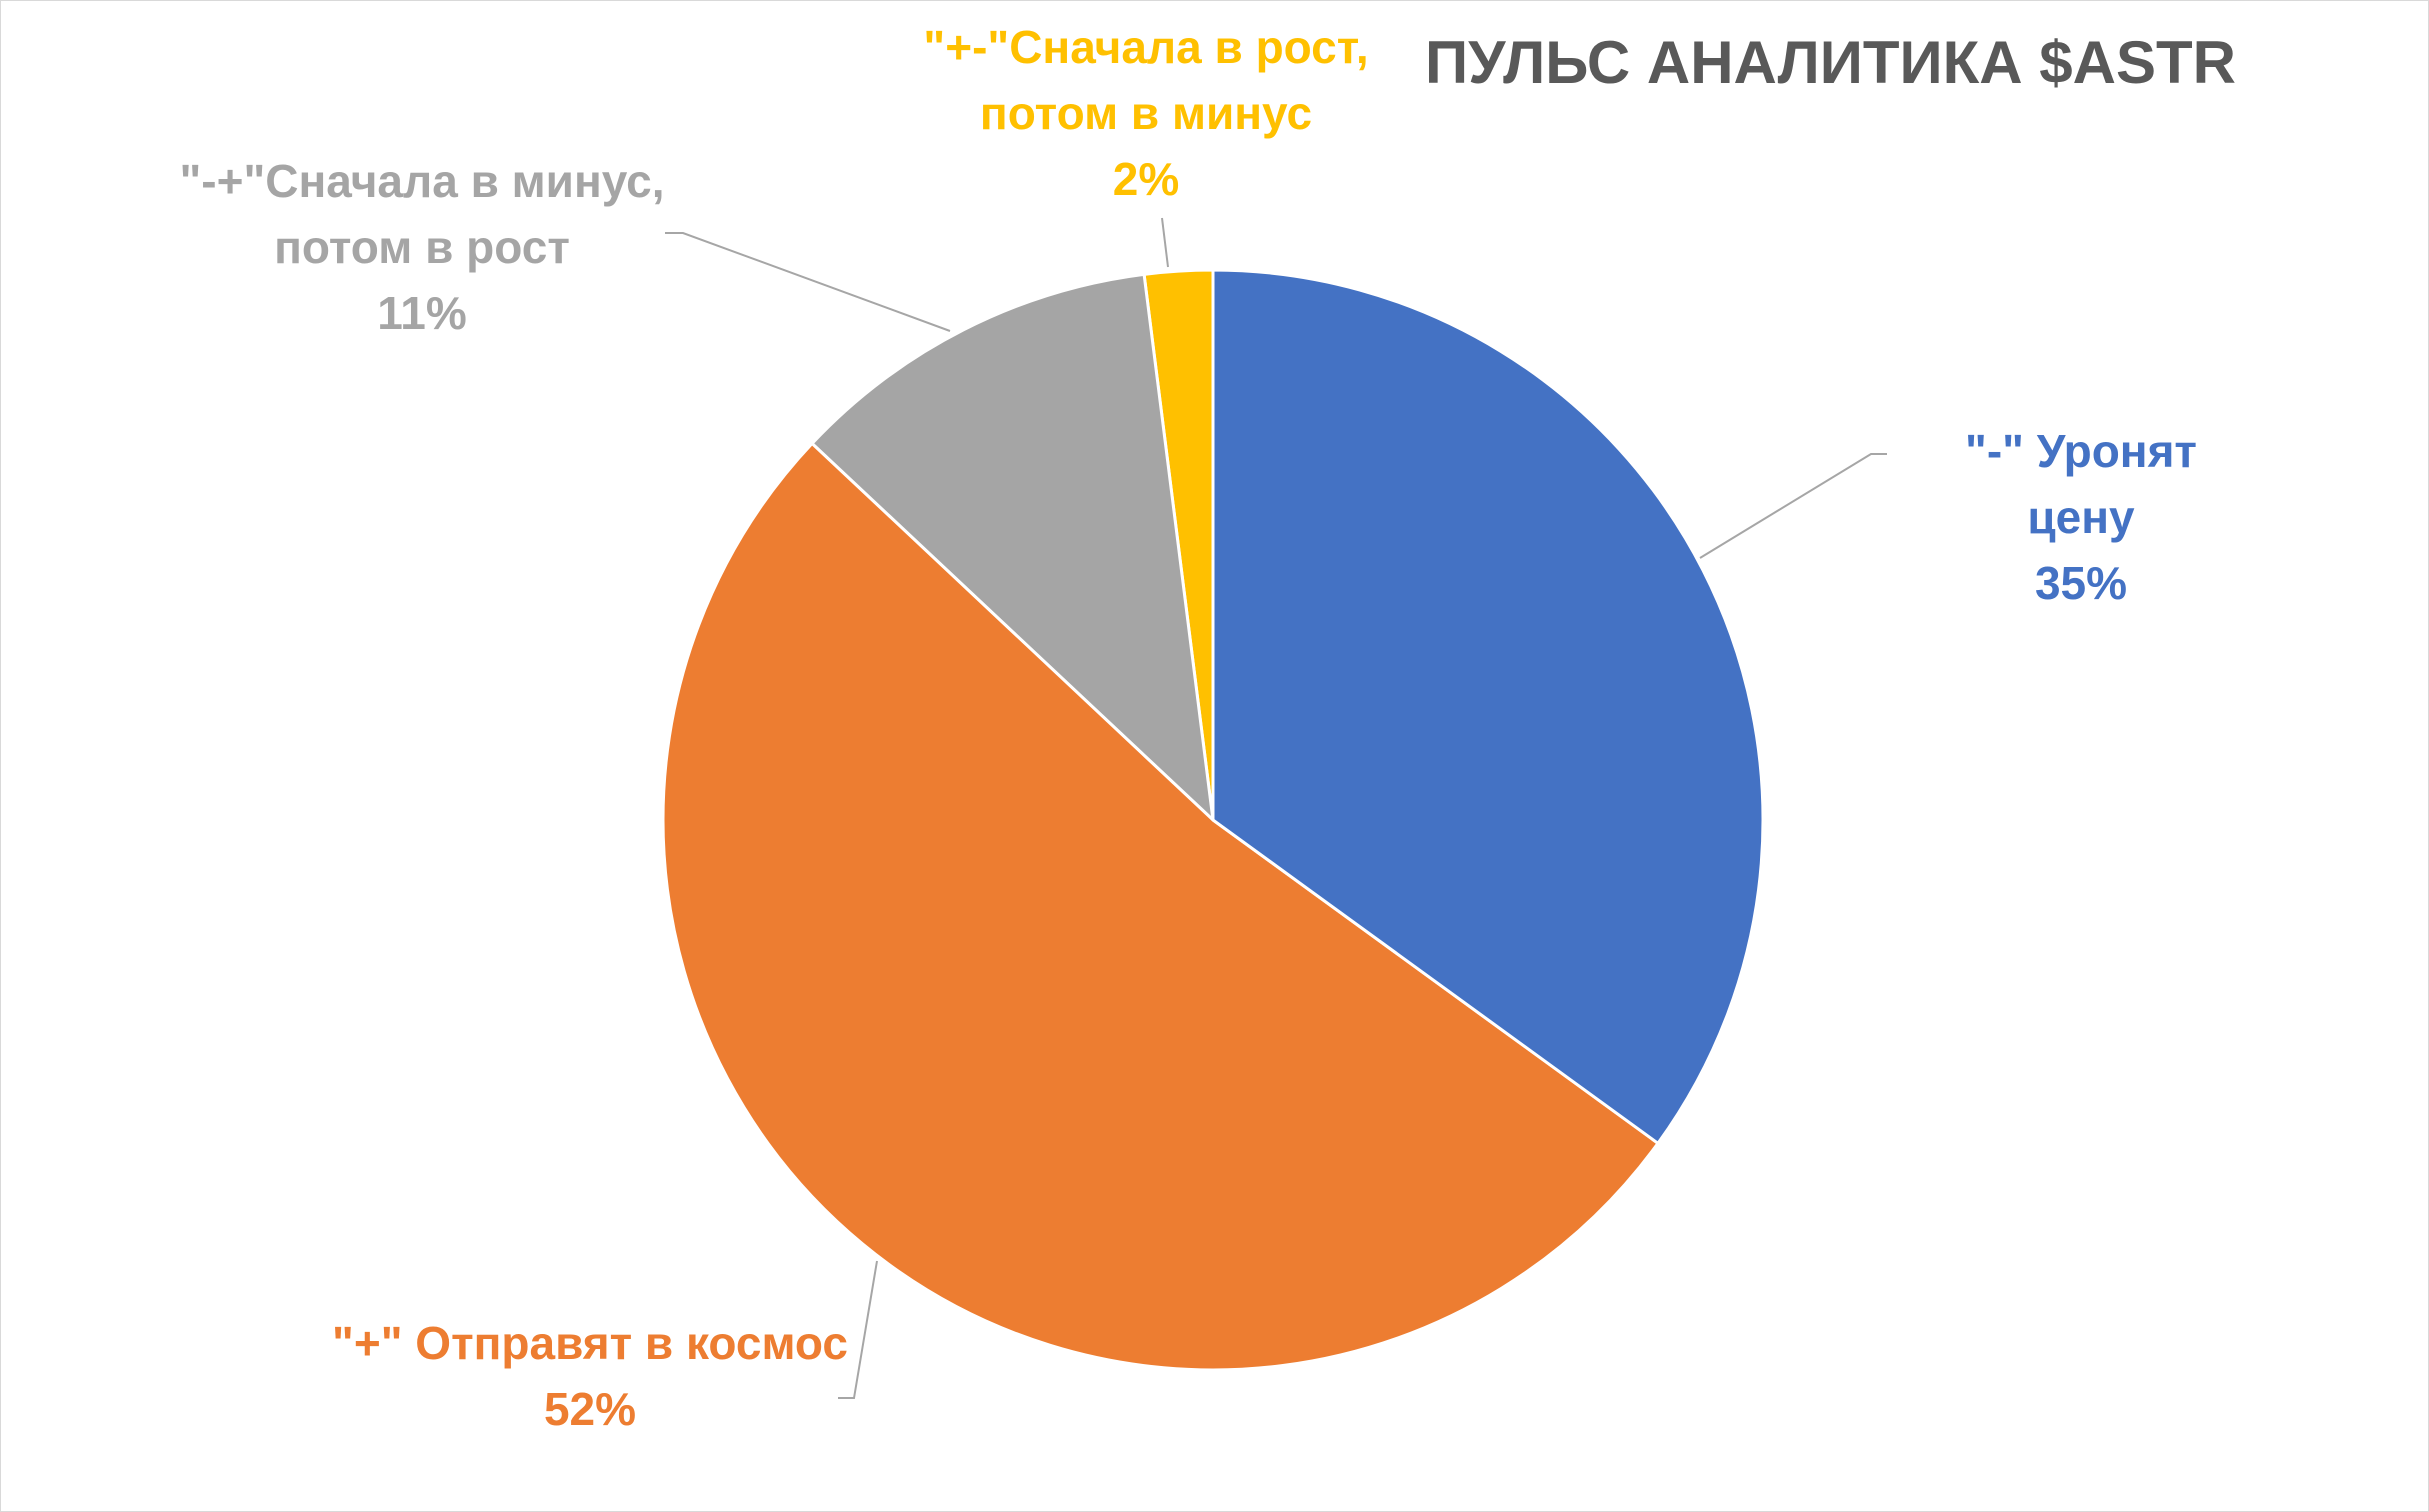 This screenshot has width=2429, height=1512. What do you see at coordinates (1146, 80) in the screenshot?
I see `slice-label: "+-"Сначала в рост, потом в минус` at bounding box center [1146, 80].